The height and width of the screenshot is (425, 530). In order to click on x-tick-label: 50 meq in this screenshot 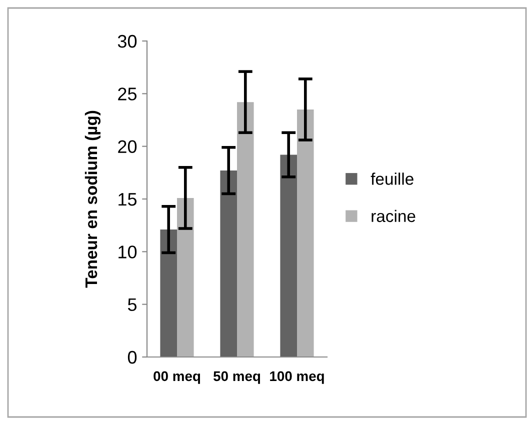, I will do `click(236, 377)`.